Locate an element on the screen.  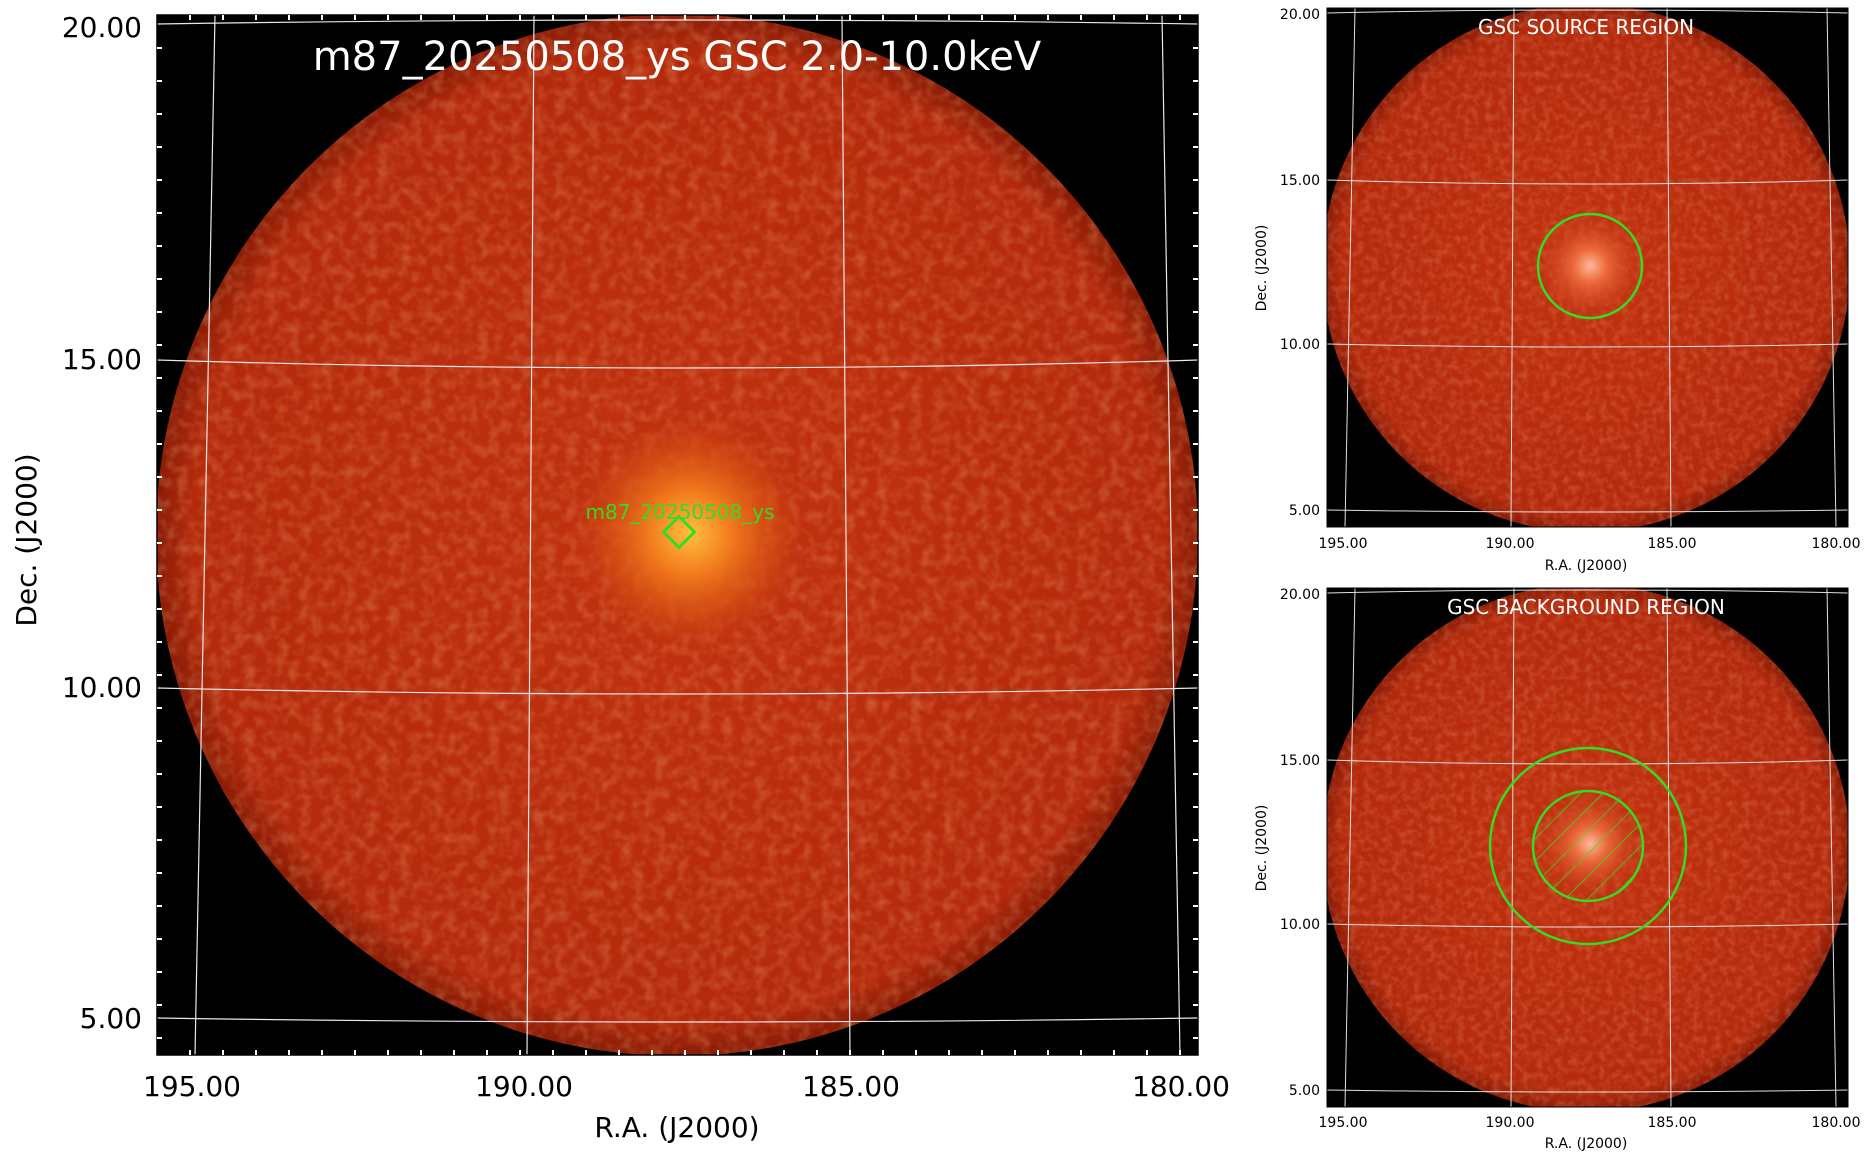
source-marker-diamond is located at coordinates (679, 532).